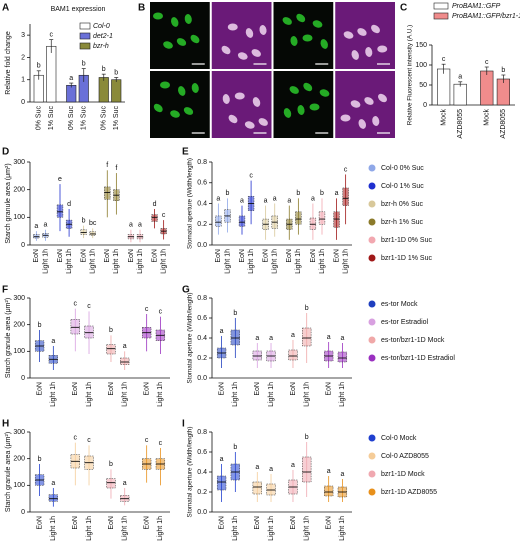  What do you see at coordinates (89, 440) in the screenshot?
I see `significance-letter: c` at bounding box center [89, 440].